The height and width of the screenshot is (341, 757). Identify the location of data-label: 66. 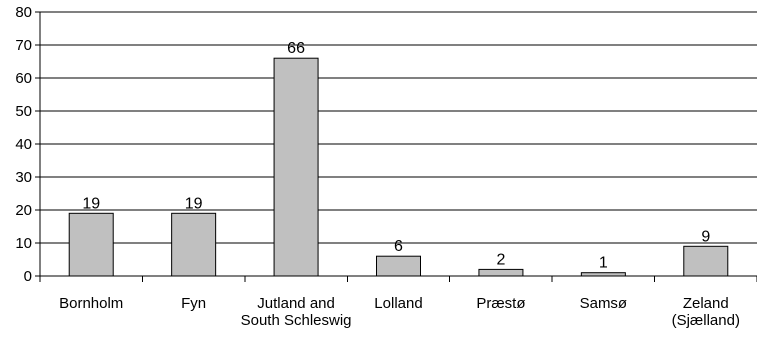
(296, 48).